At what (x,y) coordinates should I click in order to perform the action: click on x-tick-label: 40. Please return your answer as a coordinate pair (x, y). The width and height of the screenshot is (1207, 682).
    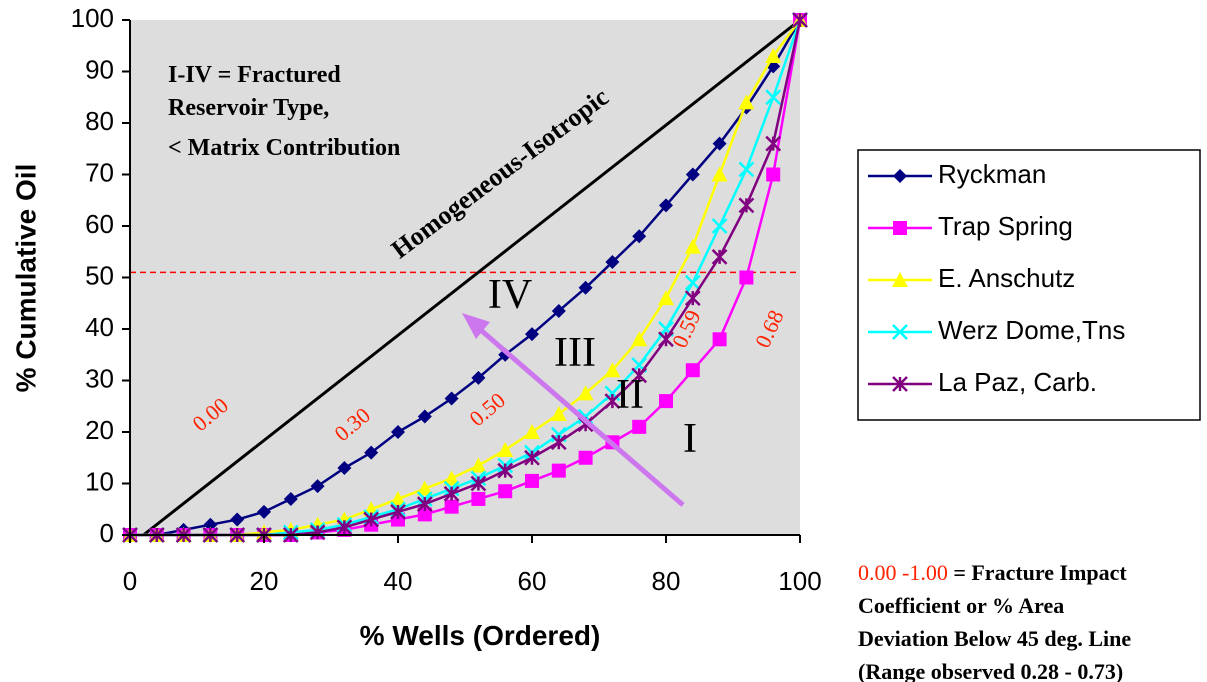
    Looking at the image, I should click on (398, 581).